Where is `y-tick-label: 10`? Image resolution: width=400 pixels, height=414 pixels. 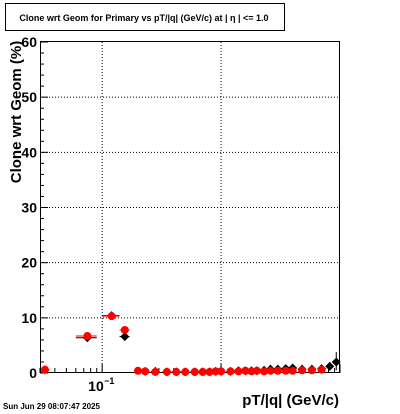 y-tick-label: 10 is located at coordinates (29, 318).